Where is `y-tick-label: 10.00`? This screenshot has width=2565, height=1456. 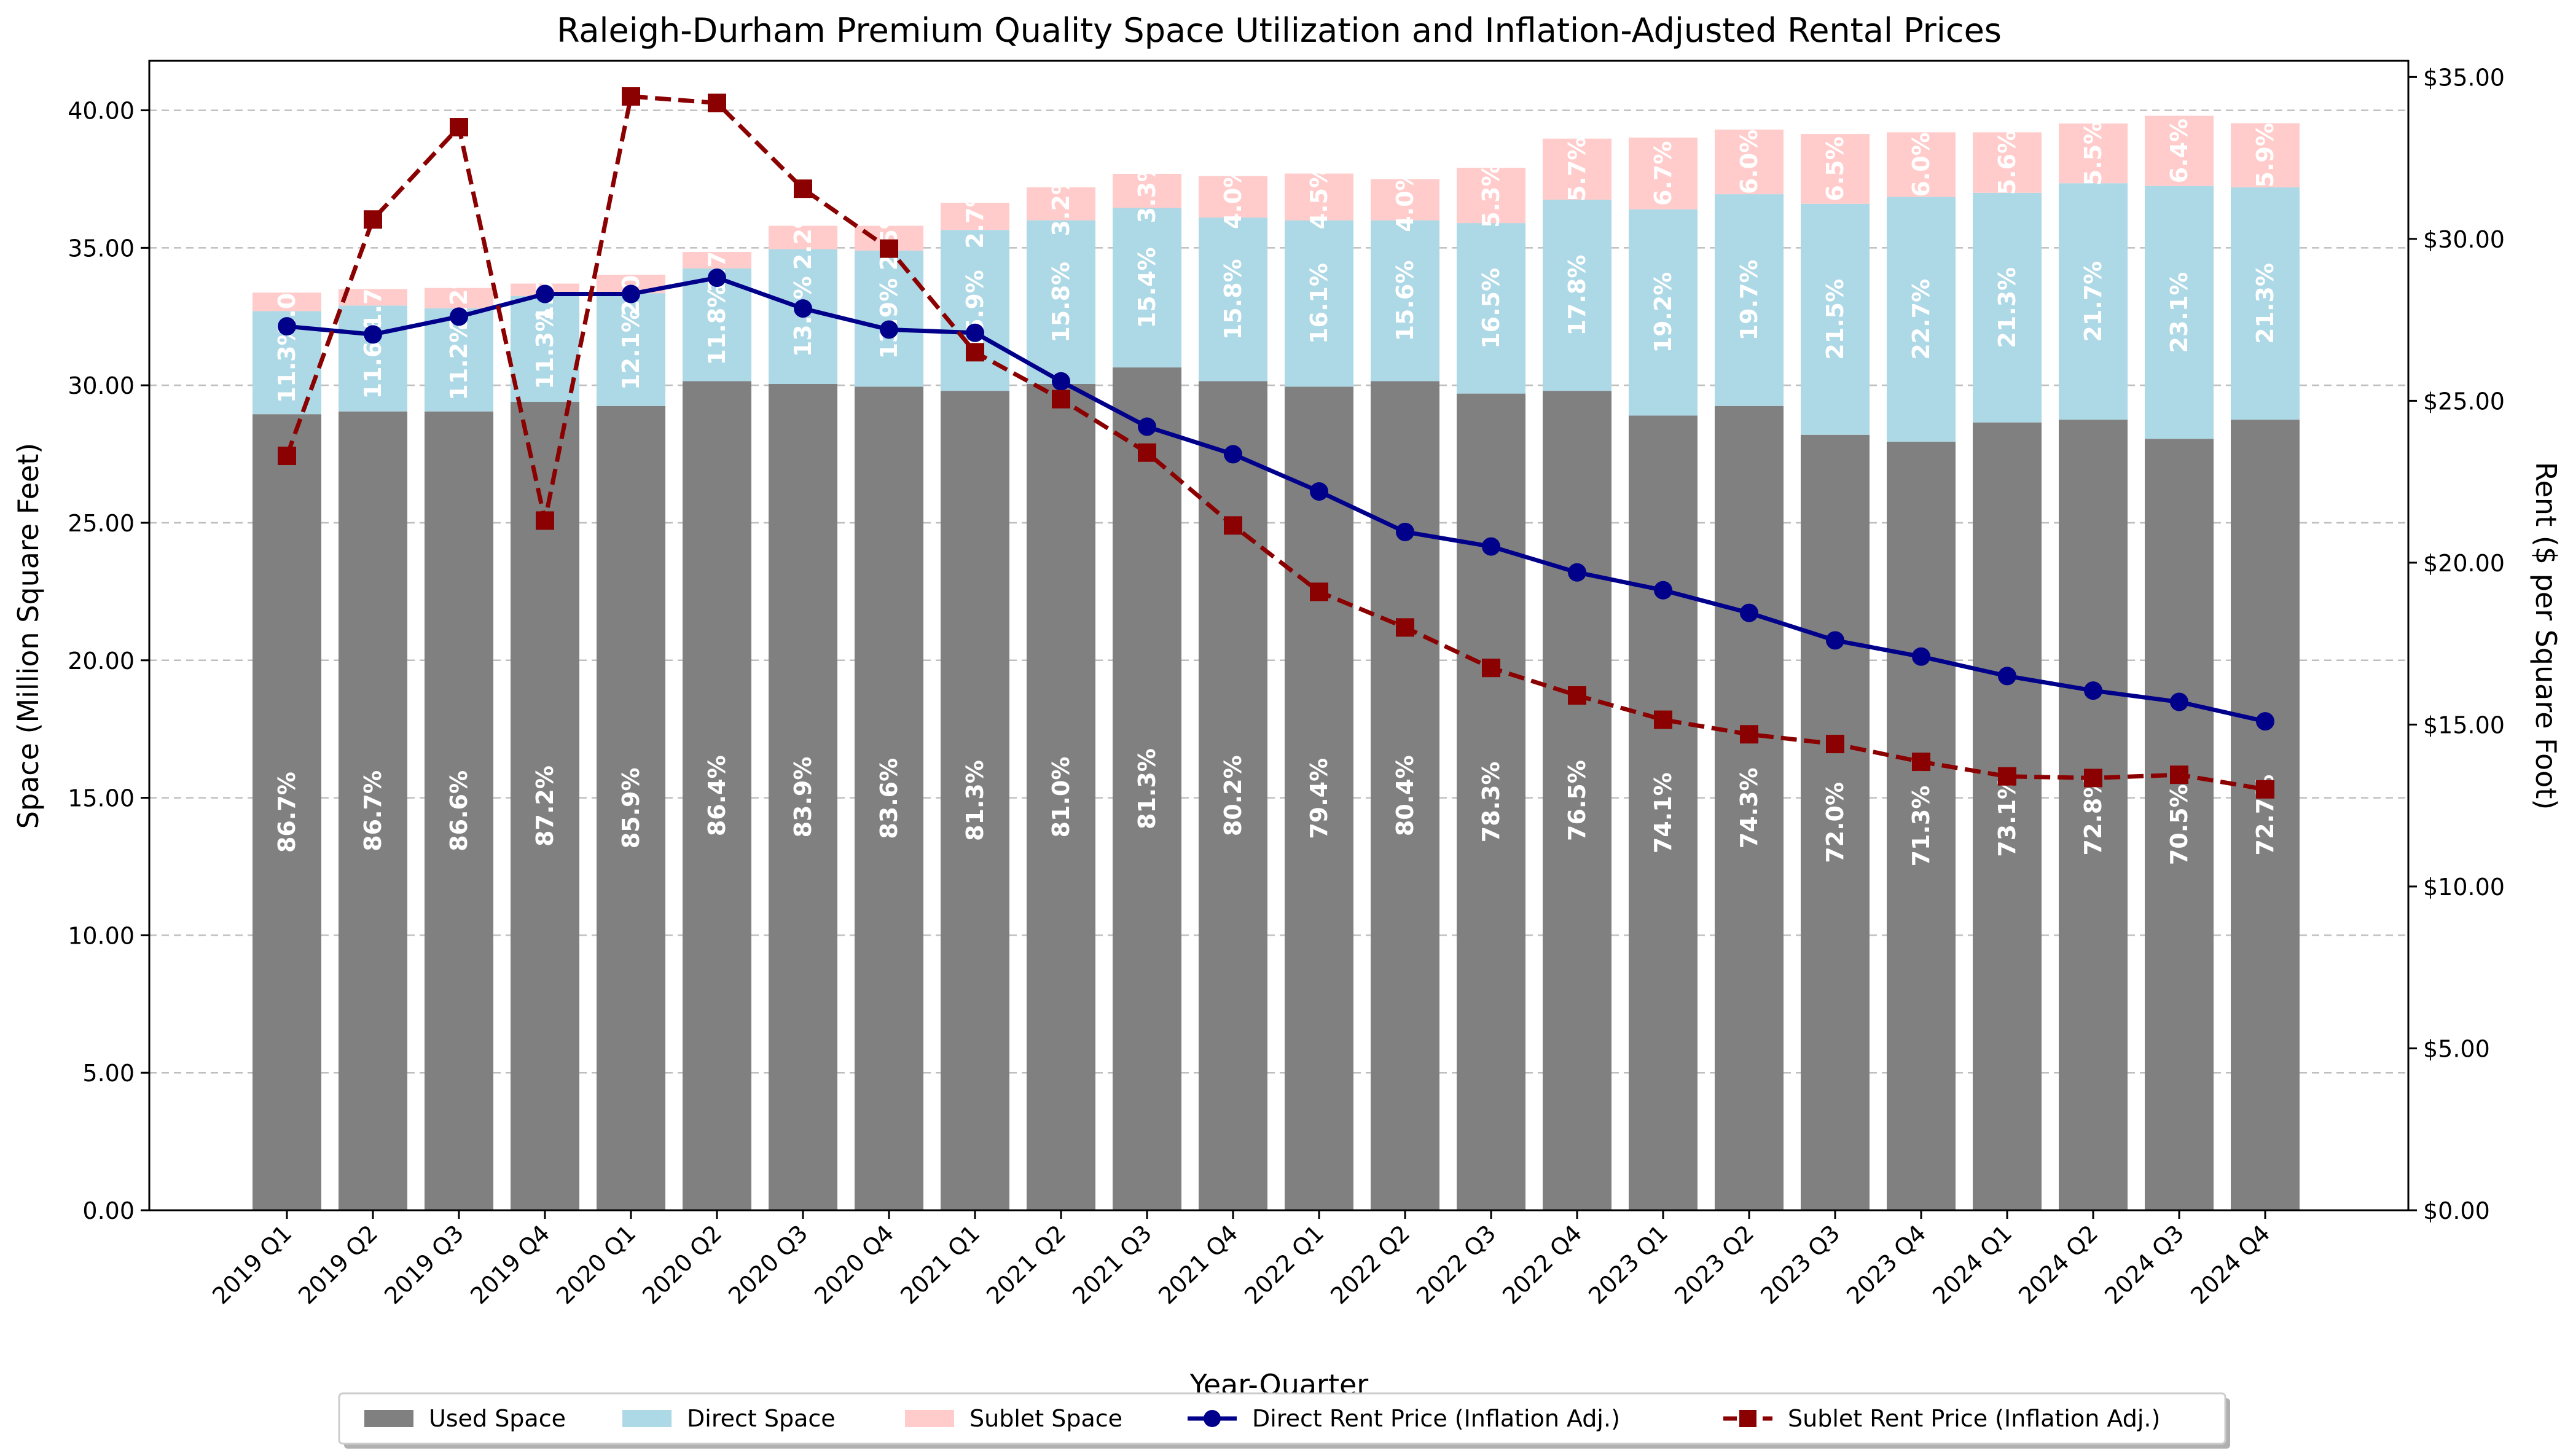 y-tick-label: 10.00 is located at coordinates (102, 935).